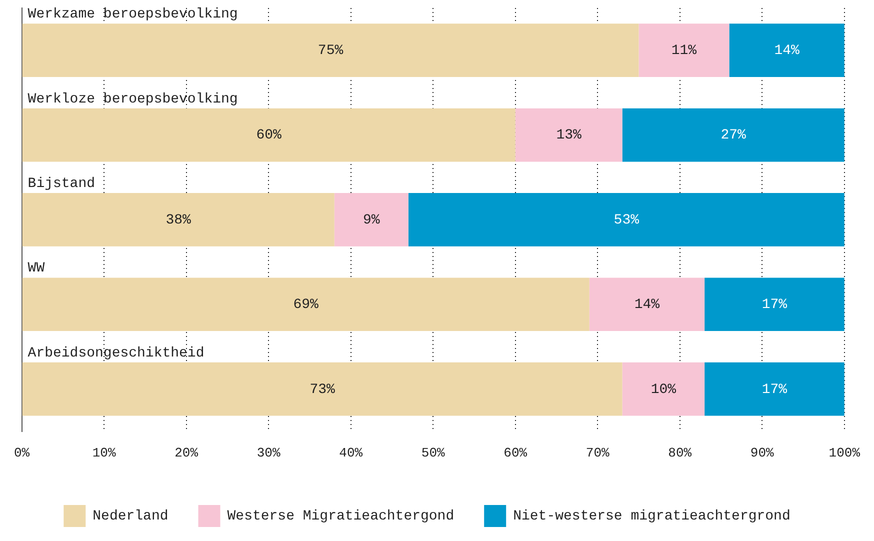 This screenshot has height=541, width=874. I want to click on y-tick-label: Bijstand, so click(62, 184).